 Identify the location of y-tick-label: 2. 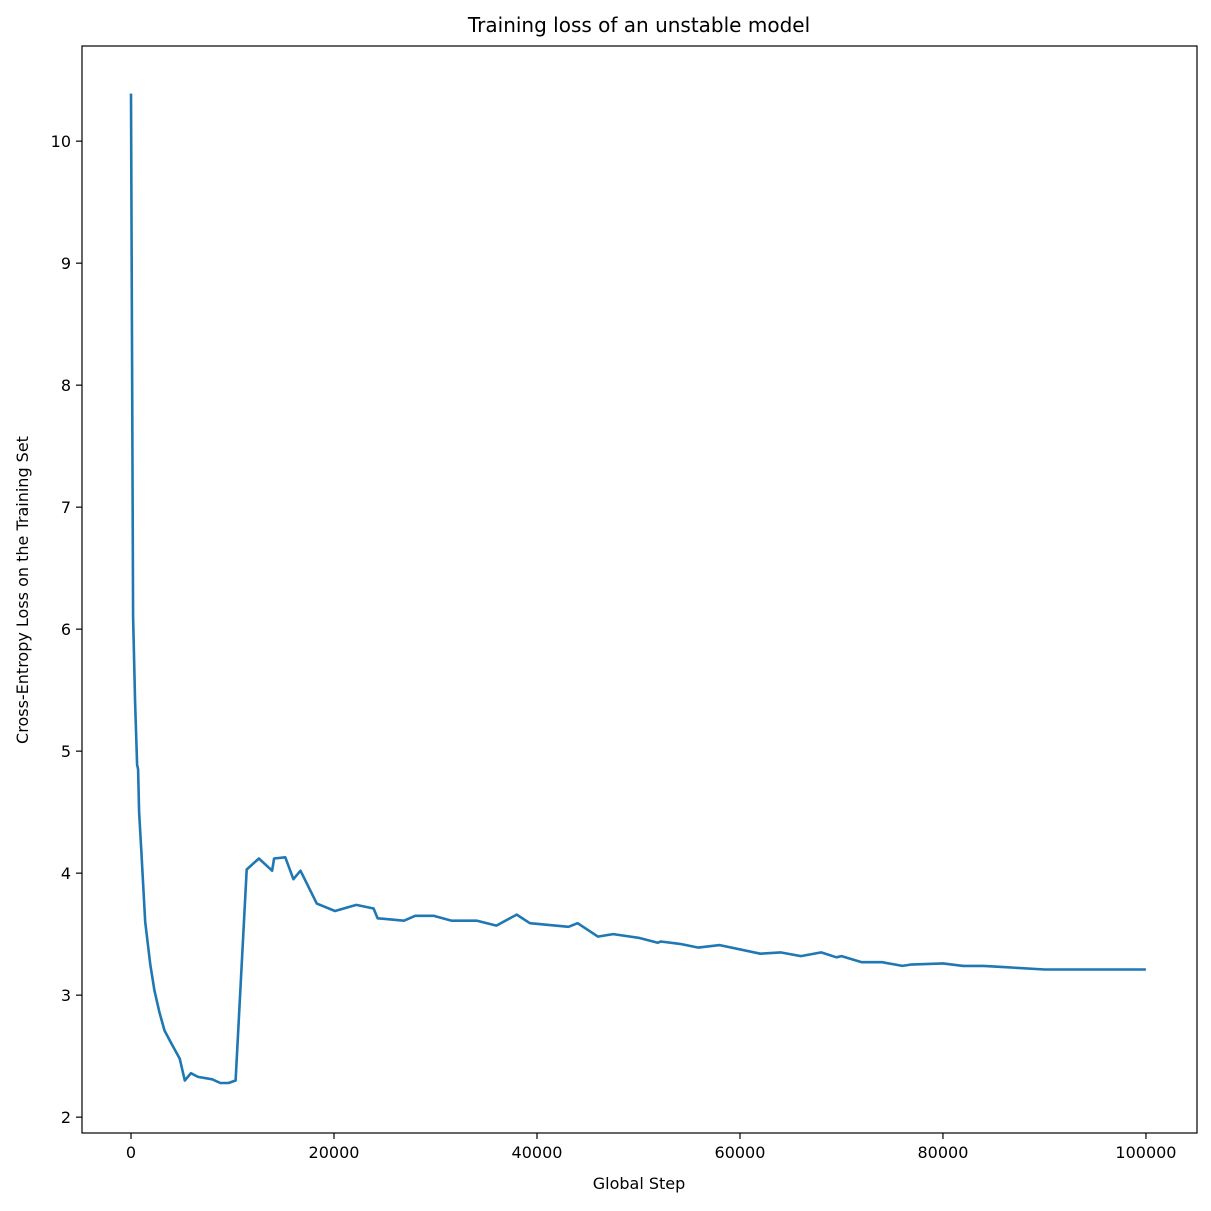
(66, 1117).